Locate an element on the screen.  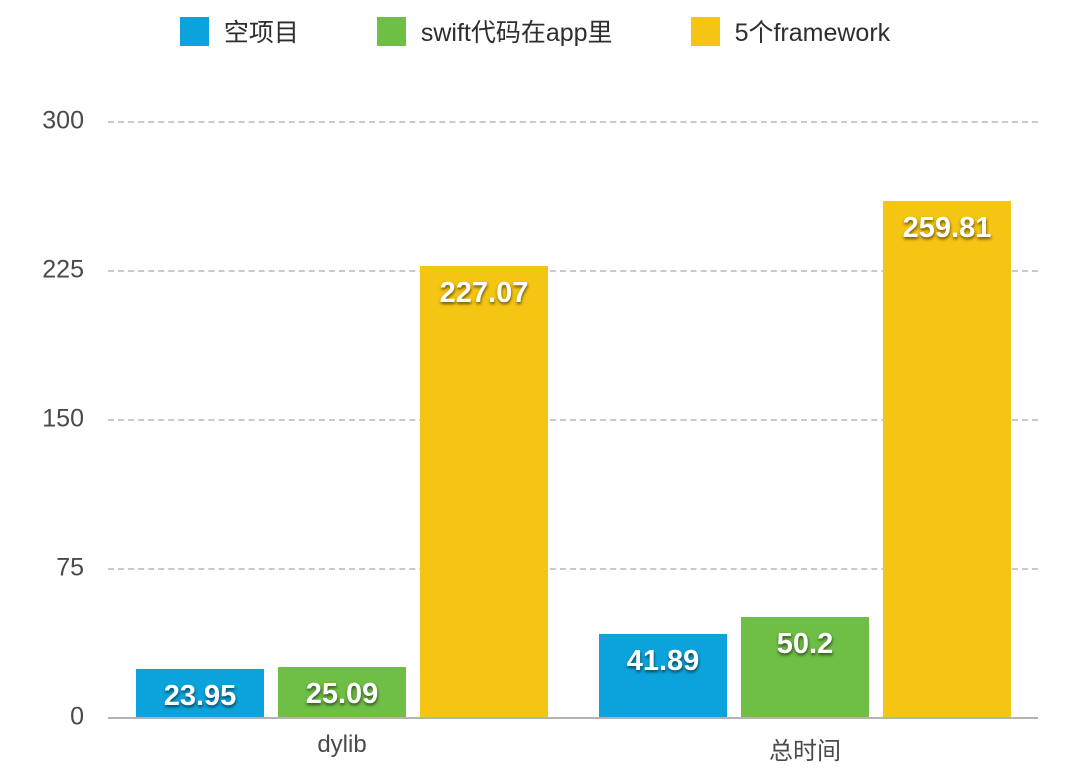
bar-value-label: 41.89 is located at coordinates (663, 660).